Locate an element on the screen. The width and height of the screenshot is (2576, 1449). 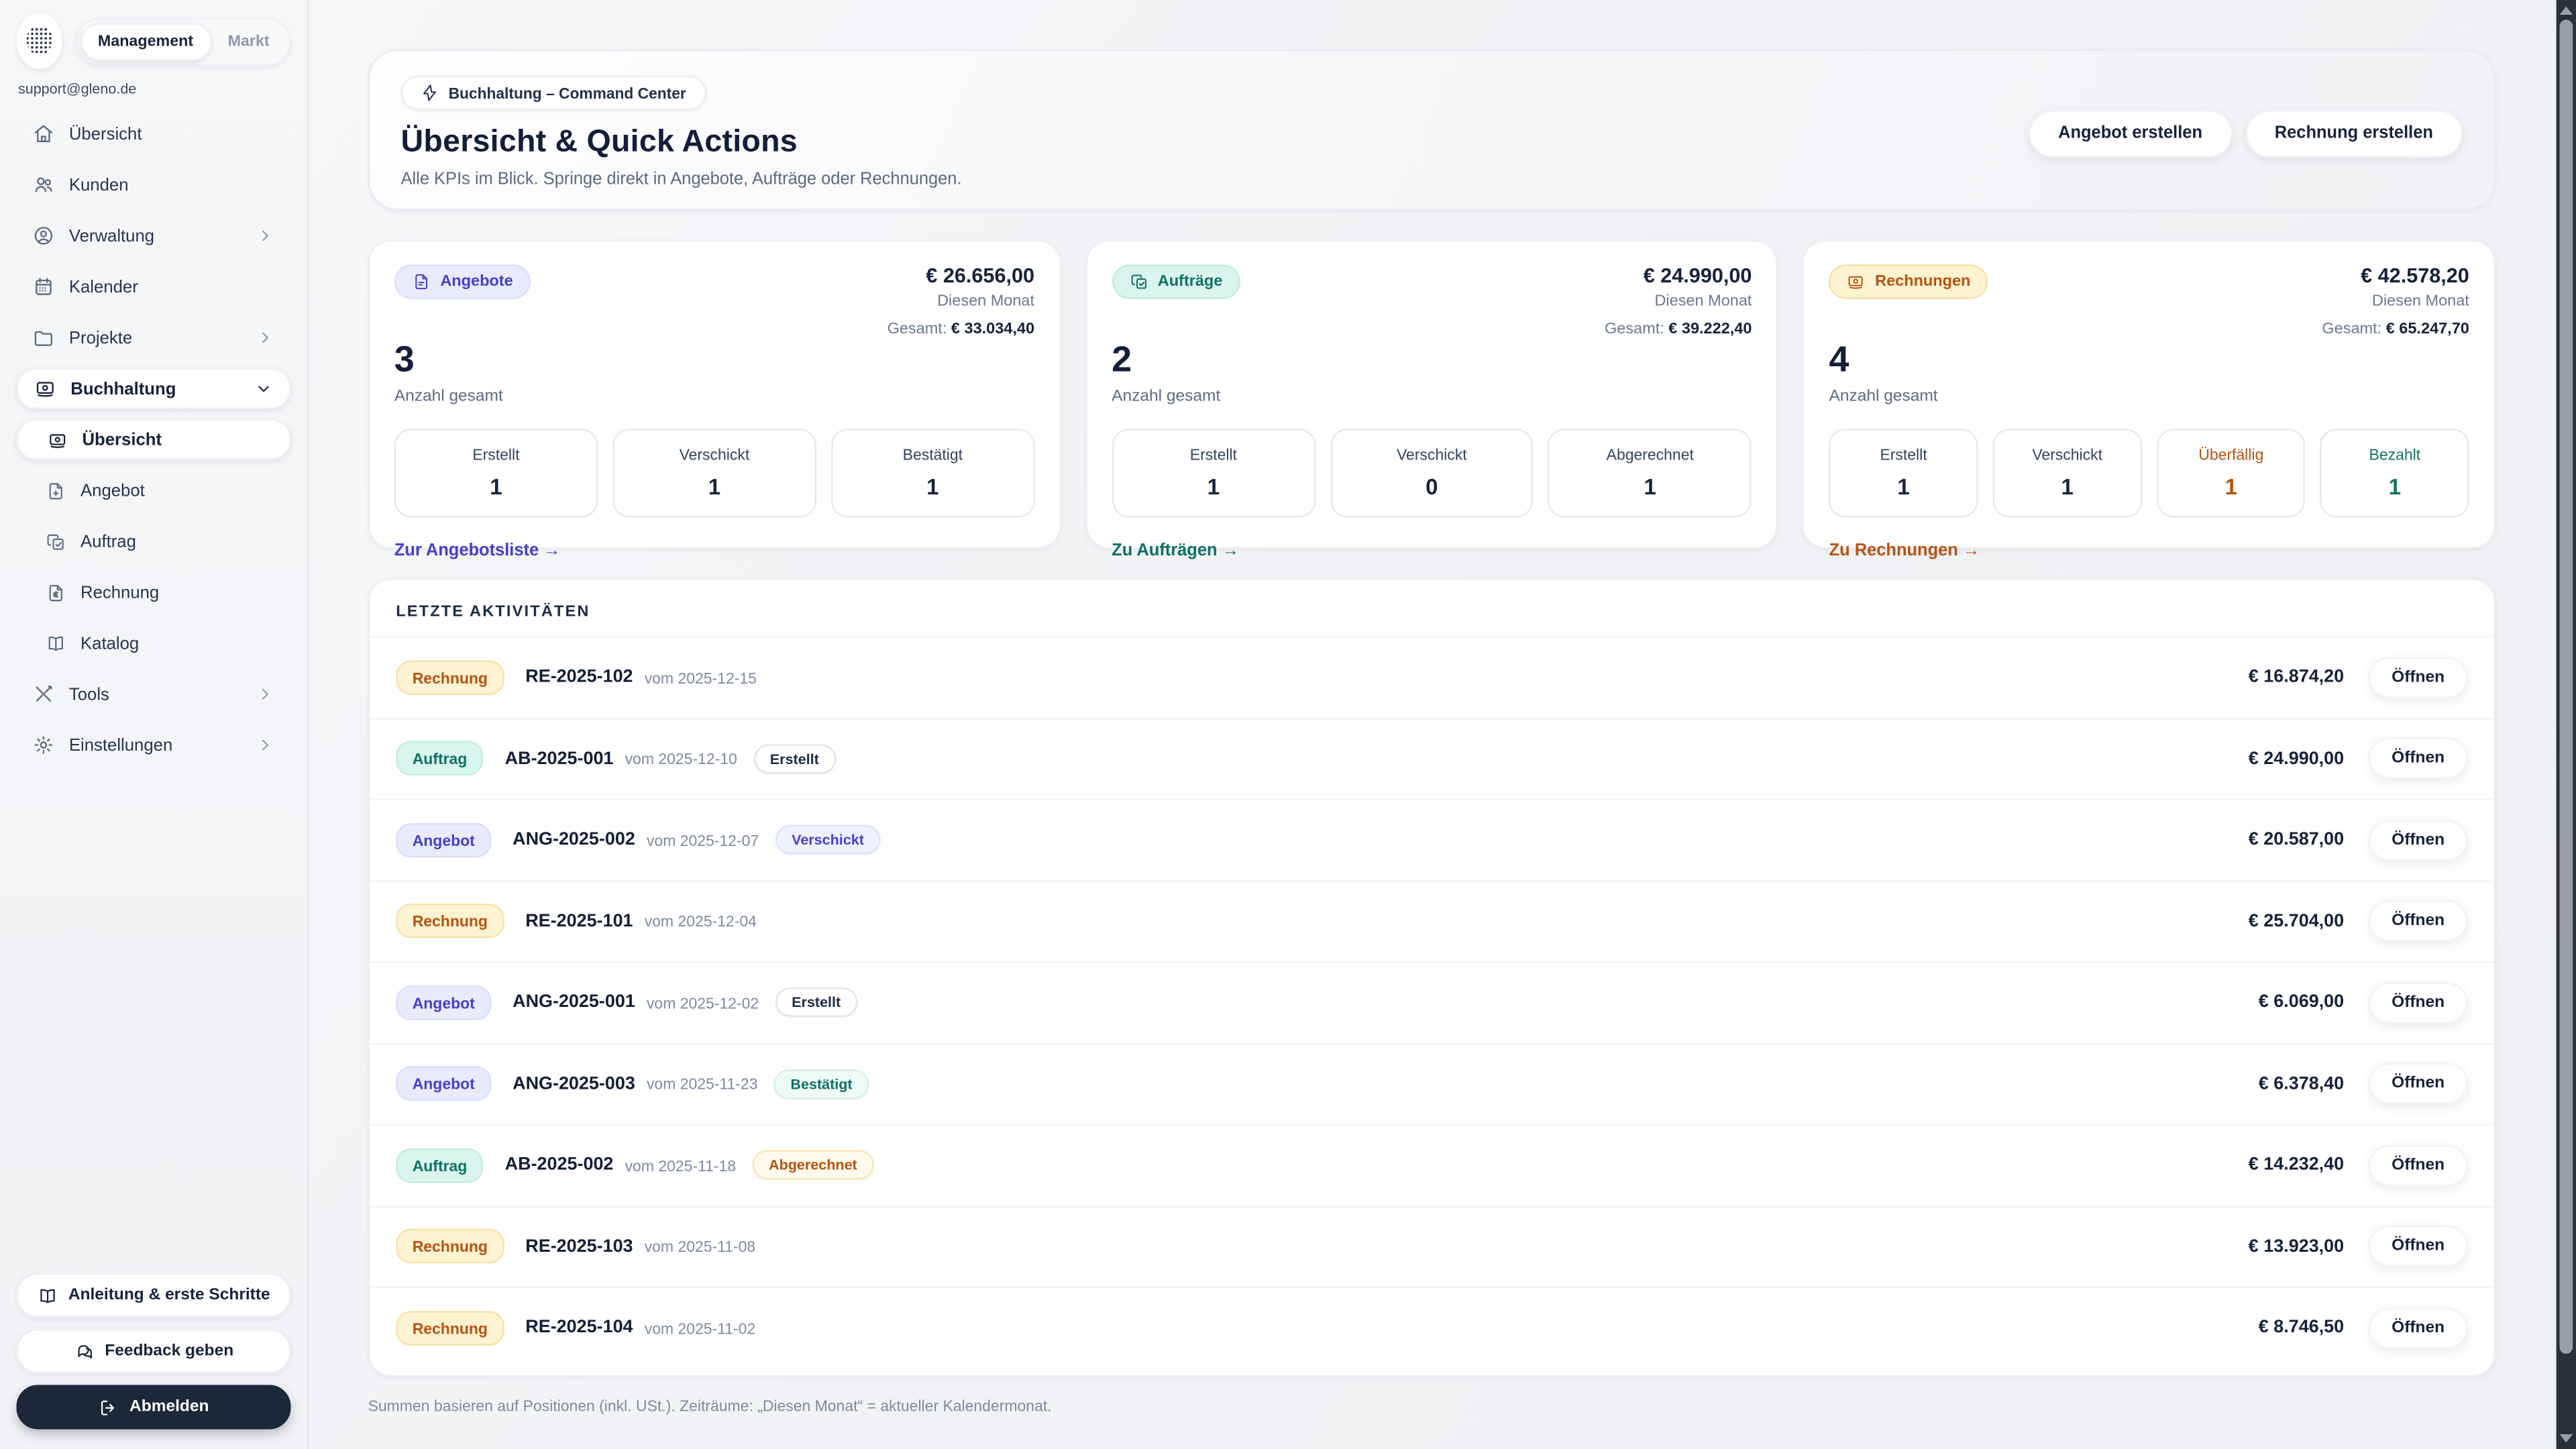
kpi-badge-label: Angebote is located at coordinates (476, 281).